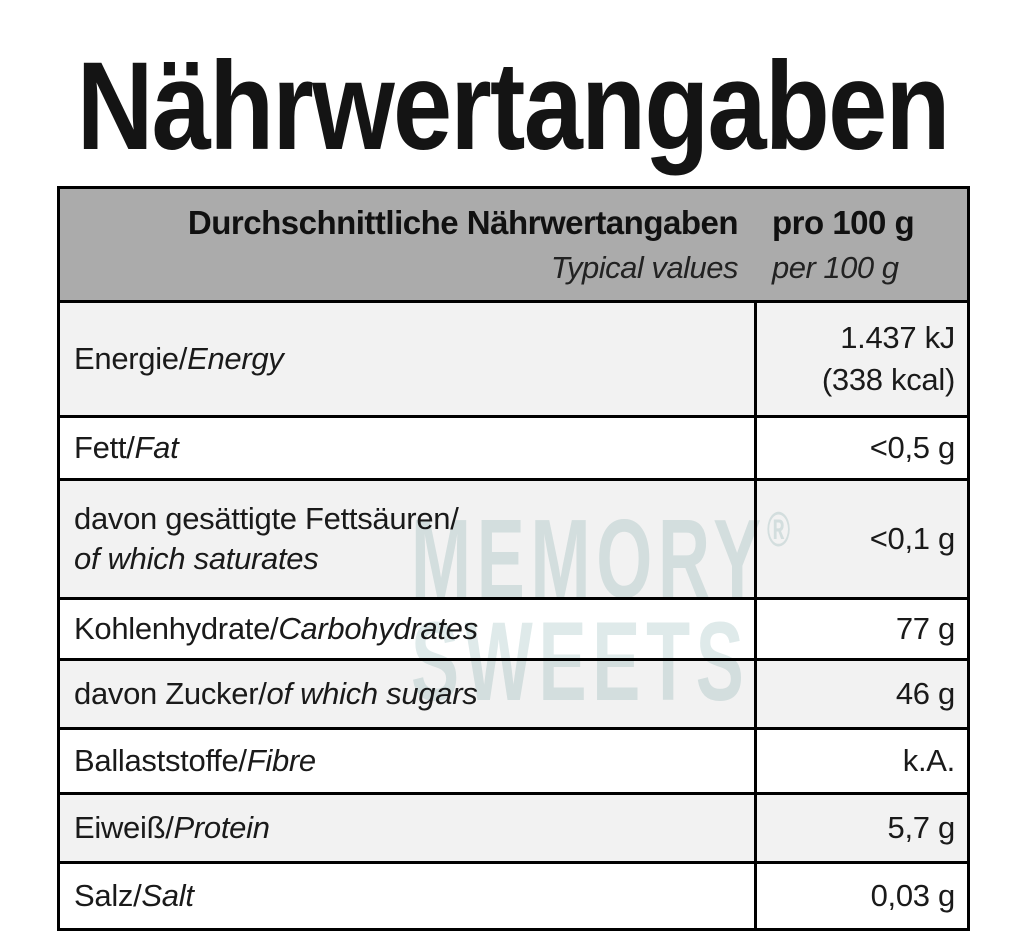  I want to click on row-label: Fett/Fat, so click(407, 448).